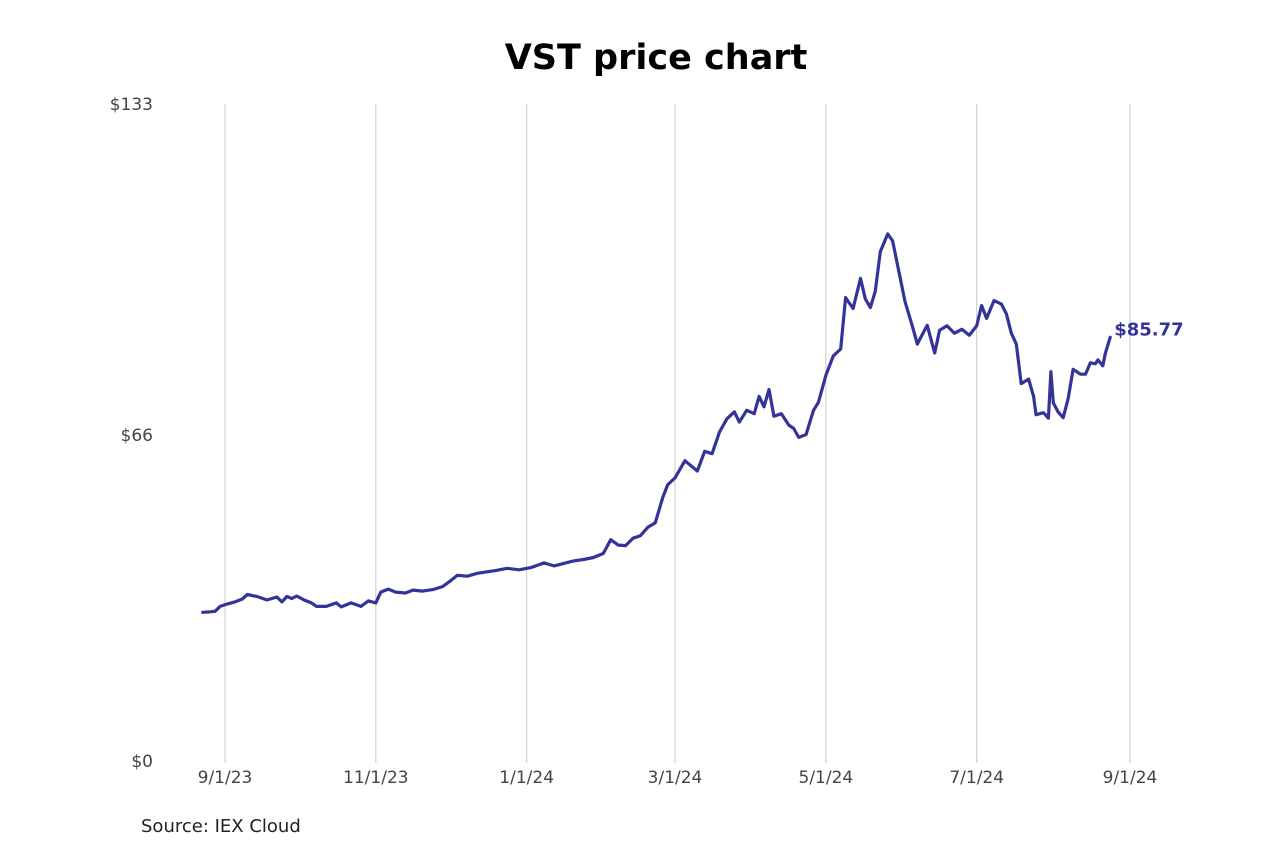 Image resolution: width=1280 pixels, height=853 pixels. I want to click on y-tick-label: $0, so click(142, 762).